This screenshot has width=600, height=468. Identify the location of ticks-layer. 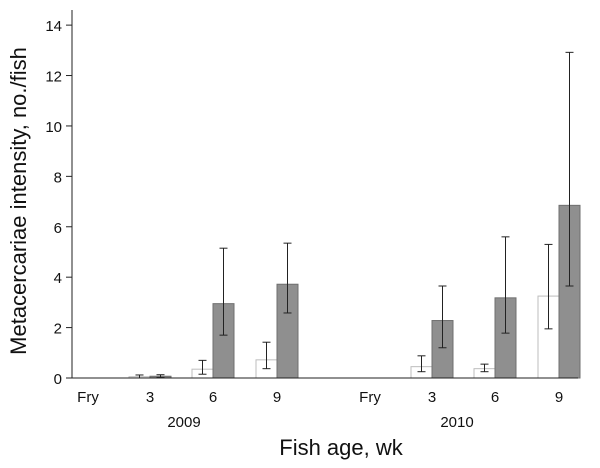
(69, 201).